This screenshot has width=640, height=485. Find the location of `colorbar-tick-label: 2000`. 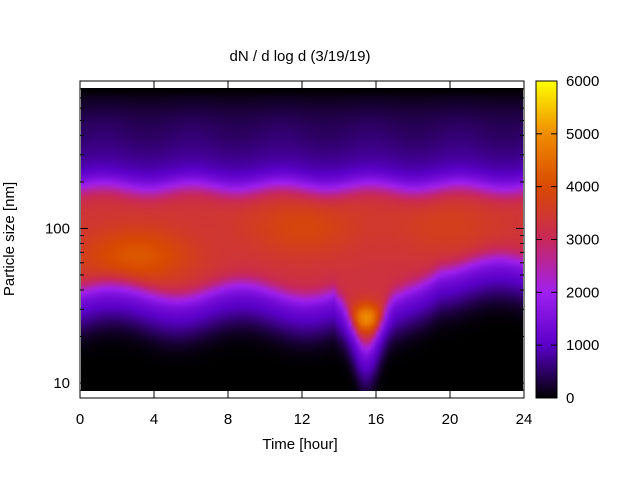

colorbar-tick-label: 2000 is located at coordinates (582, 292).